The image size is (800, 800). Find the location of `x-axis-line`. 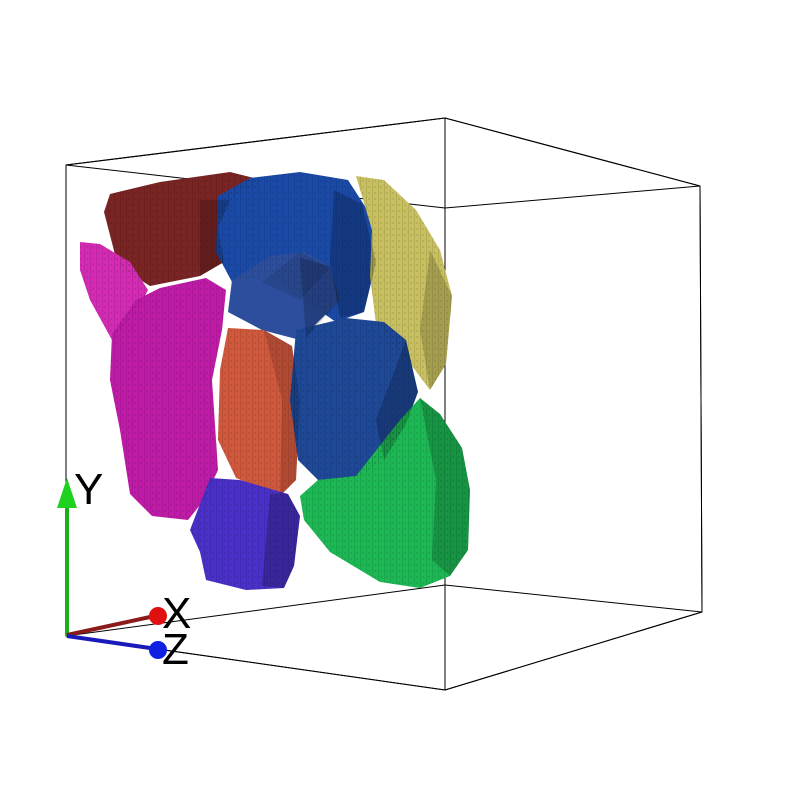

x-axis-line is located at coordinates (108, 626).